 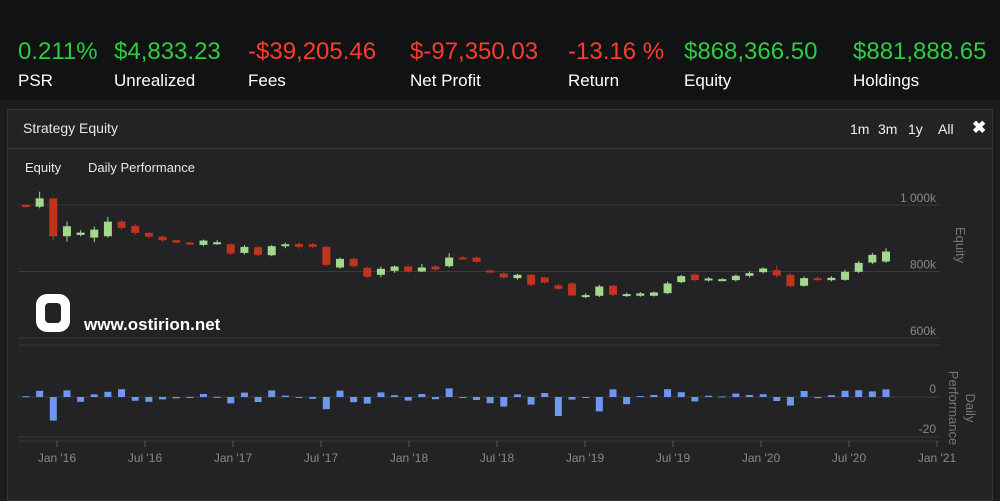 I want to click on stat-unrealized: $4,833.23 Unrealized, so click(x=167, y=65).